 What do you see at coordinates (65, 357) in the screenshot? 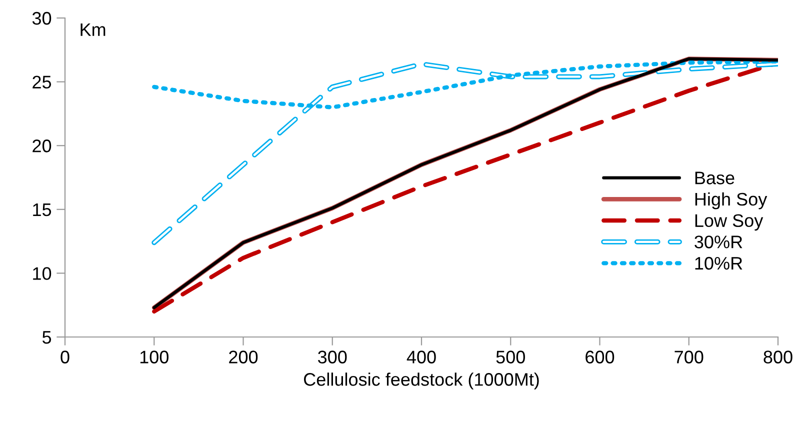
I see `x-tick-label: 0` at bounding box center [65, 357].